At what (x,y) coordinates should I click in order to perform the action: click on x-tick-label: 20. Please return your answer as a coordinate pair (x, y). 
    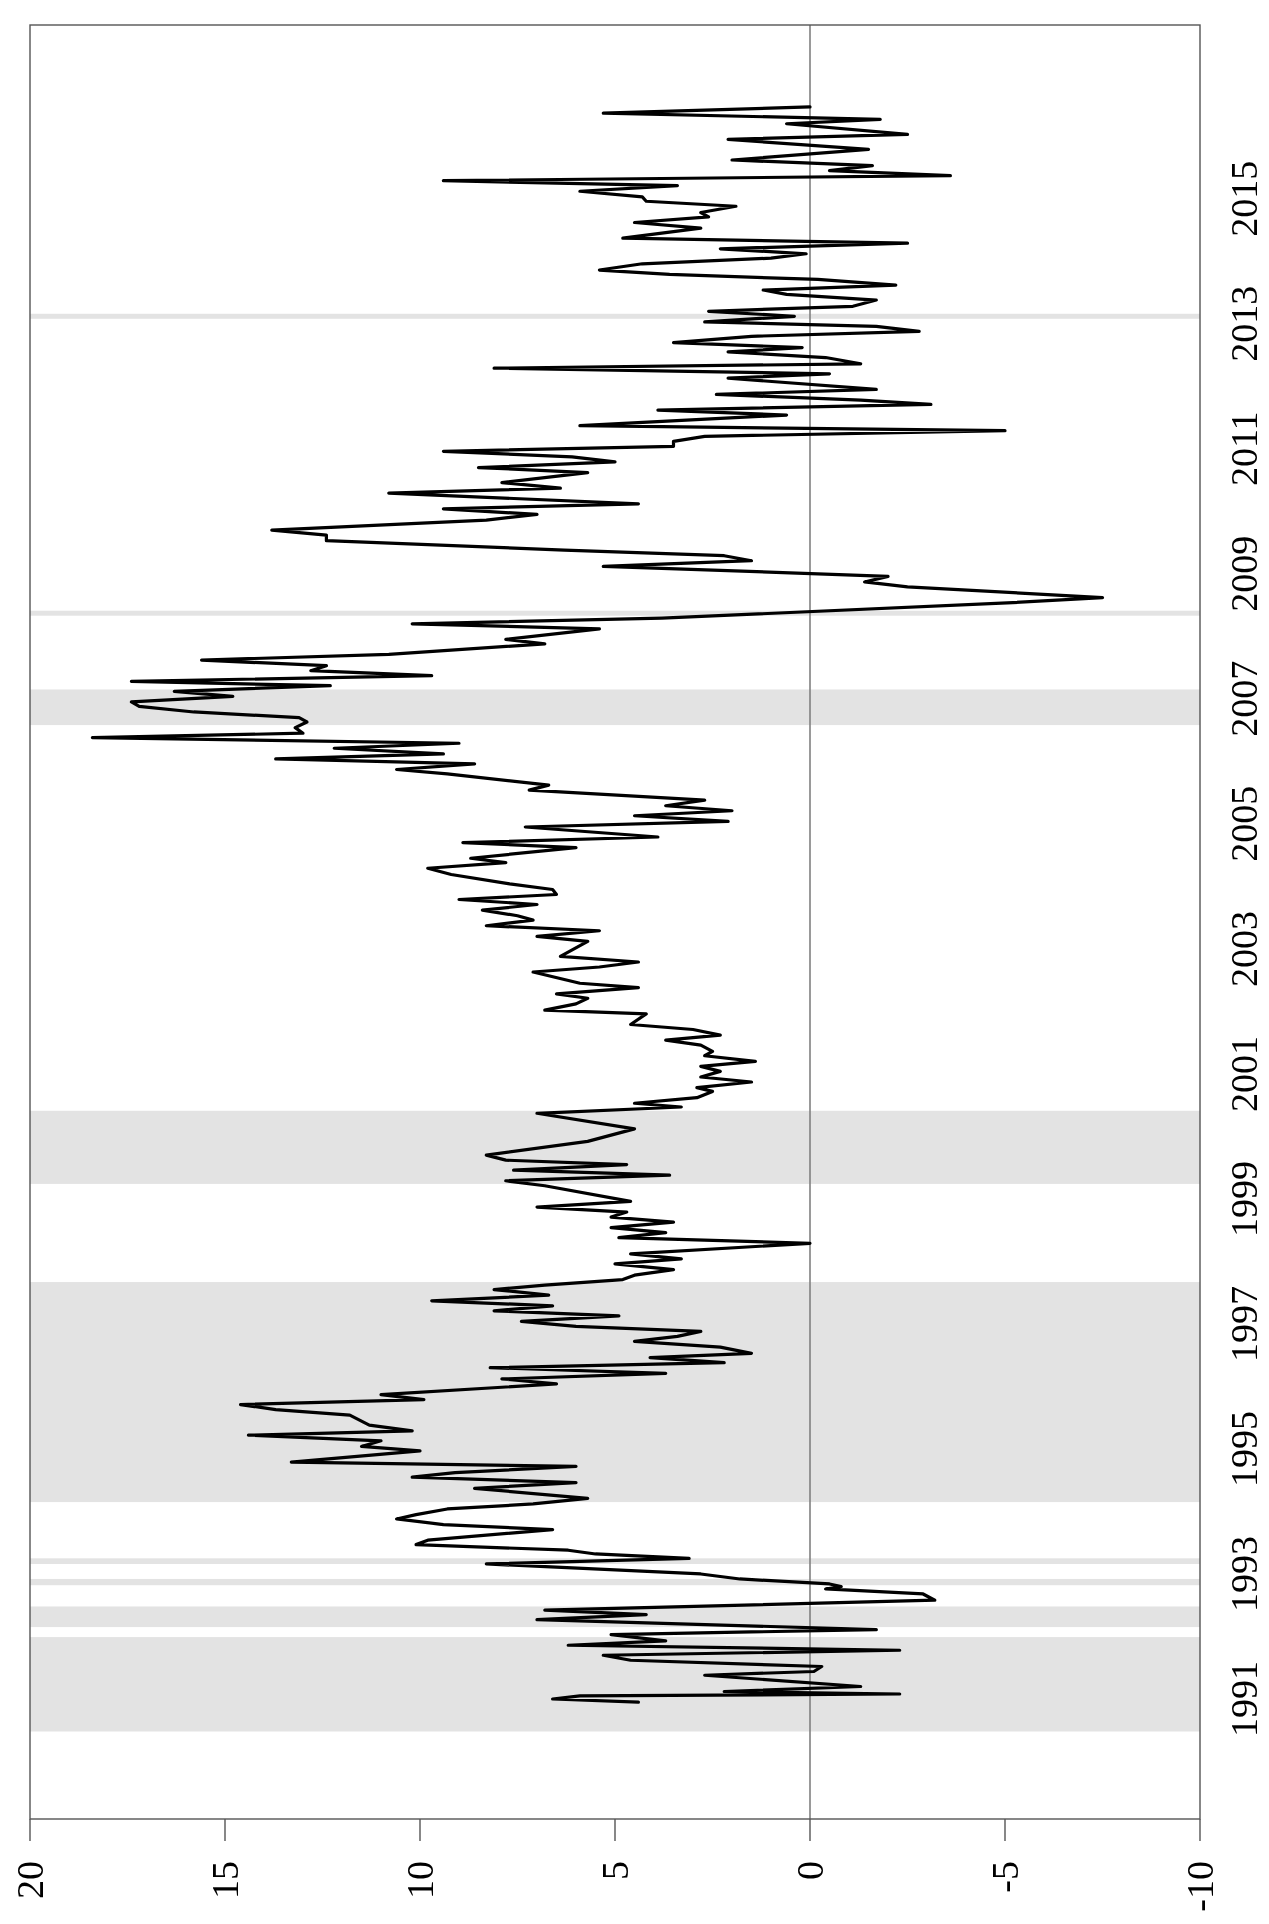
    Looking at the image, I should click on (30, 1880).